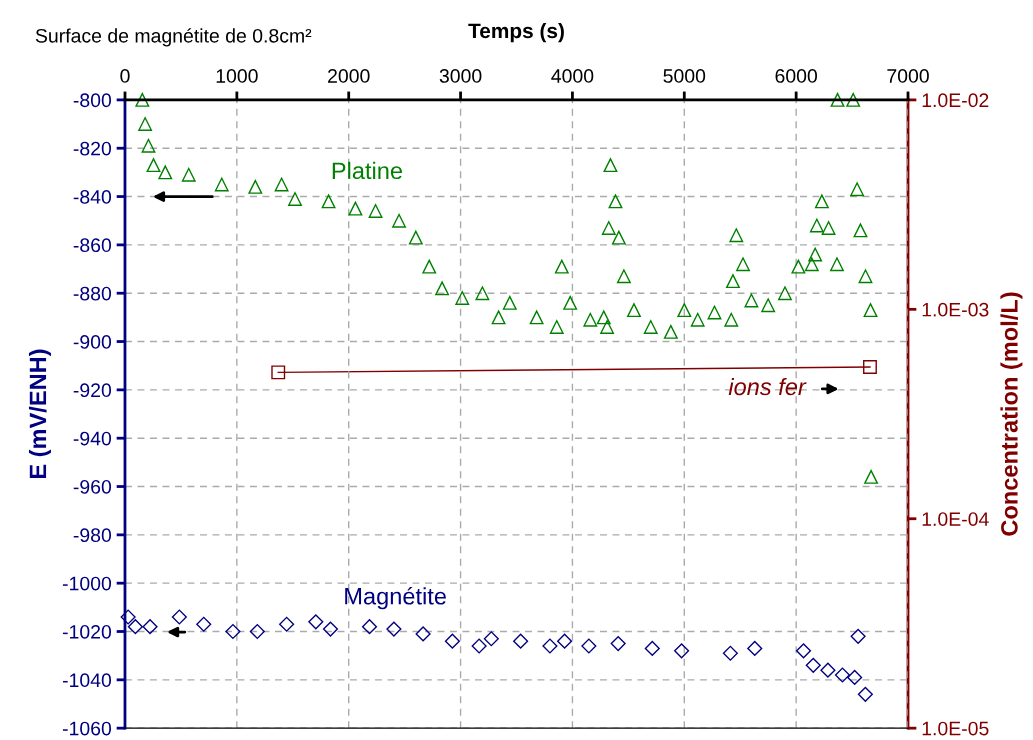 This screenshot has height=740, width=1033. I want to click on x-tick-label: 3000, so click(460, 76).